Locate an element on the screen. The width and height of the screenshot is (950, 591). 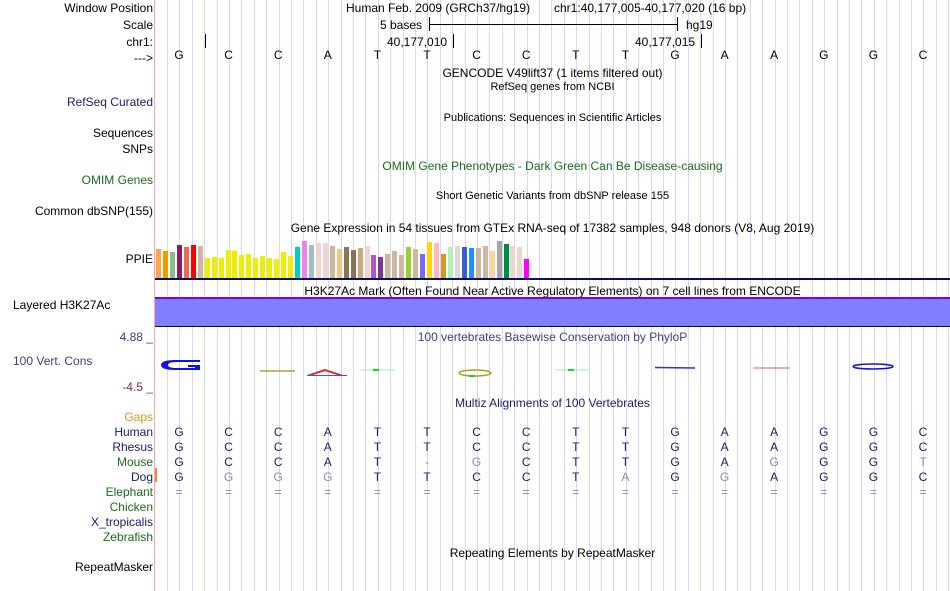
label-chrom: chr1: is located at coordinates (139, 42).